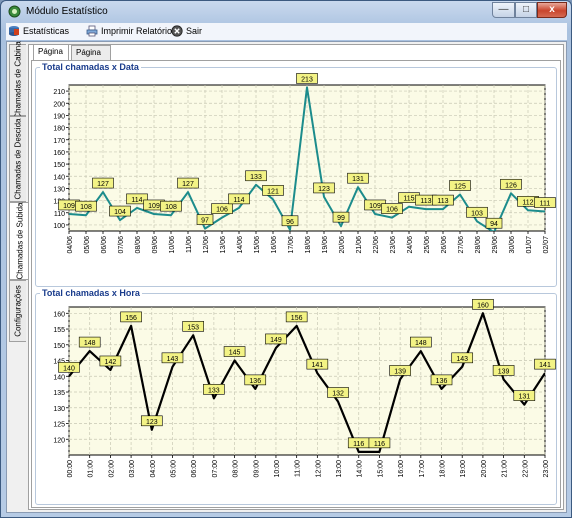 The image size is (572, 518). I want to click on data-label-text: 153, so click(193, 327).